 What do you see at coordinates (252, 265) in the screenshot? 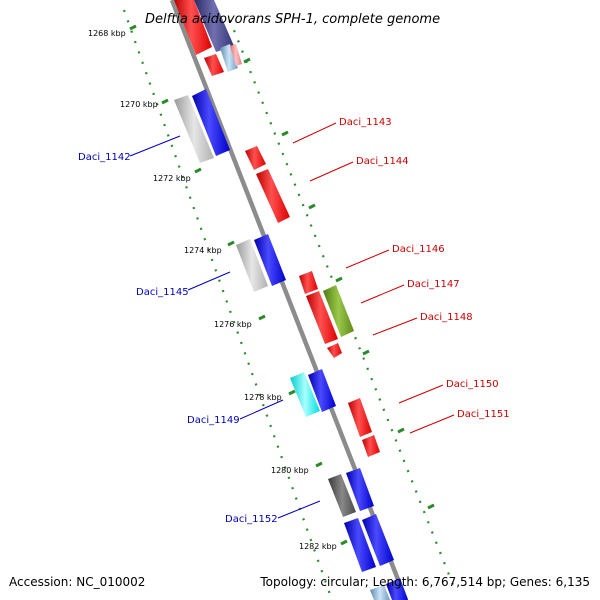
I see `gene-daci-1145-gray` at bounding box center [252, 265].